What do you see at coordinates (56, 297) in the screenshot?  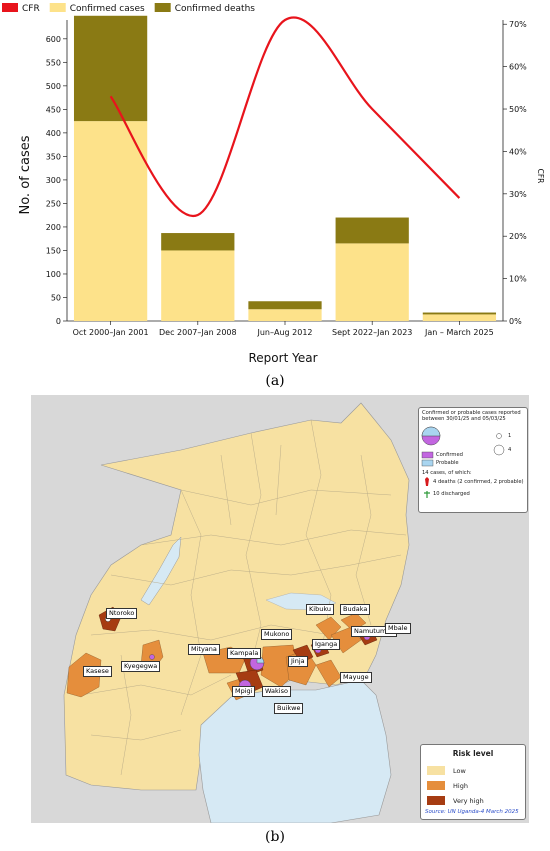 I see `y-tick-label: 50` at bounding box center [56, 297].